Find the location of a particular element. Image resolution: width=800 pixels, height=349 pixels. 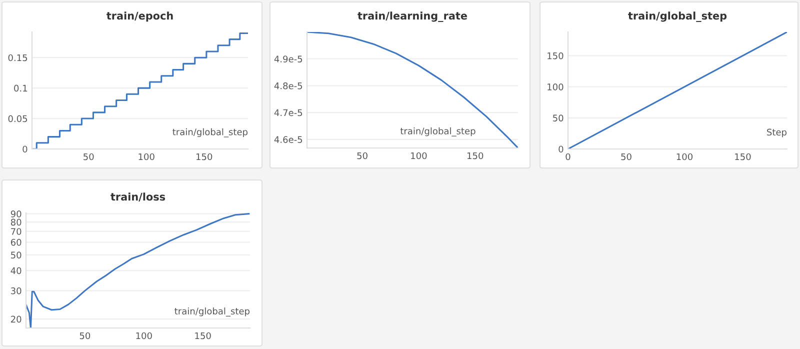

chart-title: train/learning_rate is located at coordinates (413, 17).